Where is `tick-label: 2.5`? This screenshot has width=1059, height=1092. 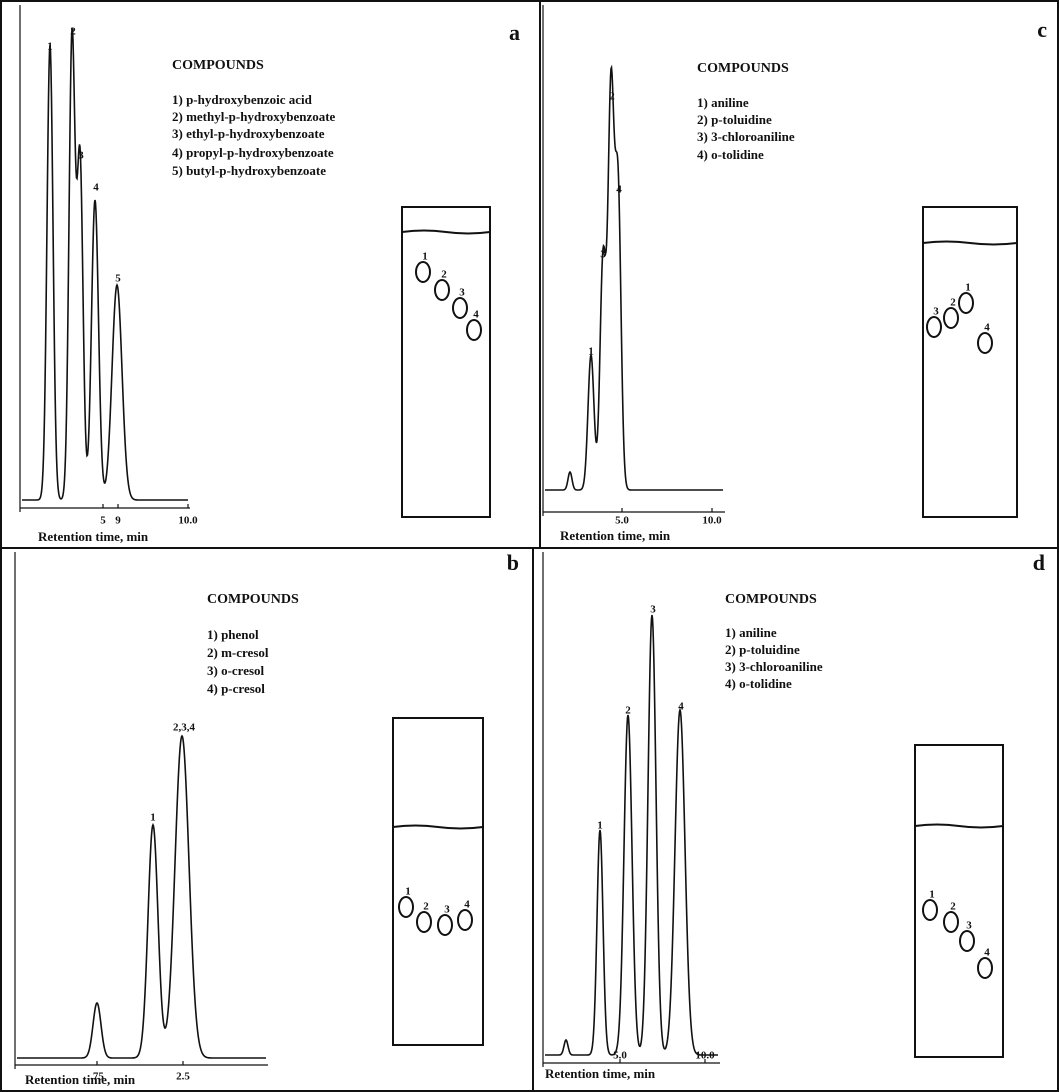
tick-label: 2.5 is located at coordinates (183, 1077).